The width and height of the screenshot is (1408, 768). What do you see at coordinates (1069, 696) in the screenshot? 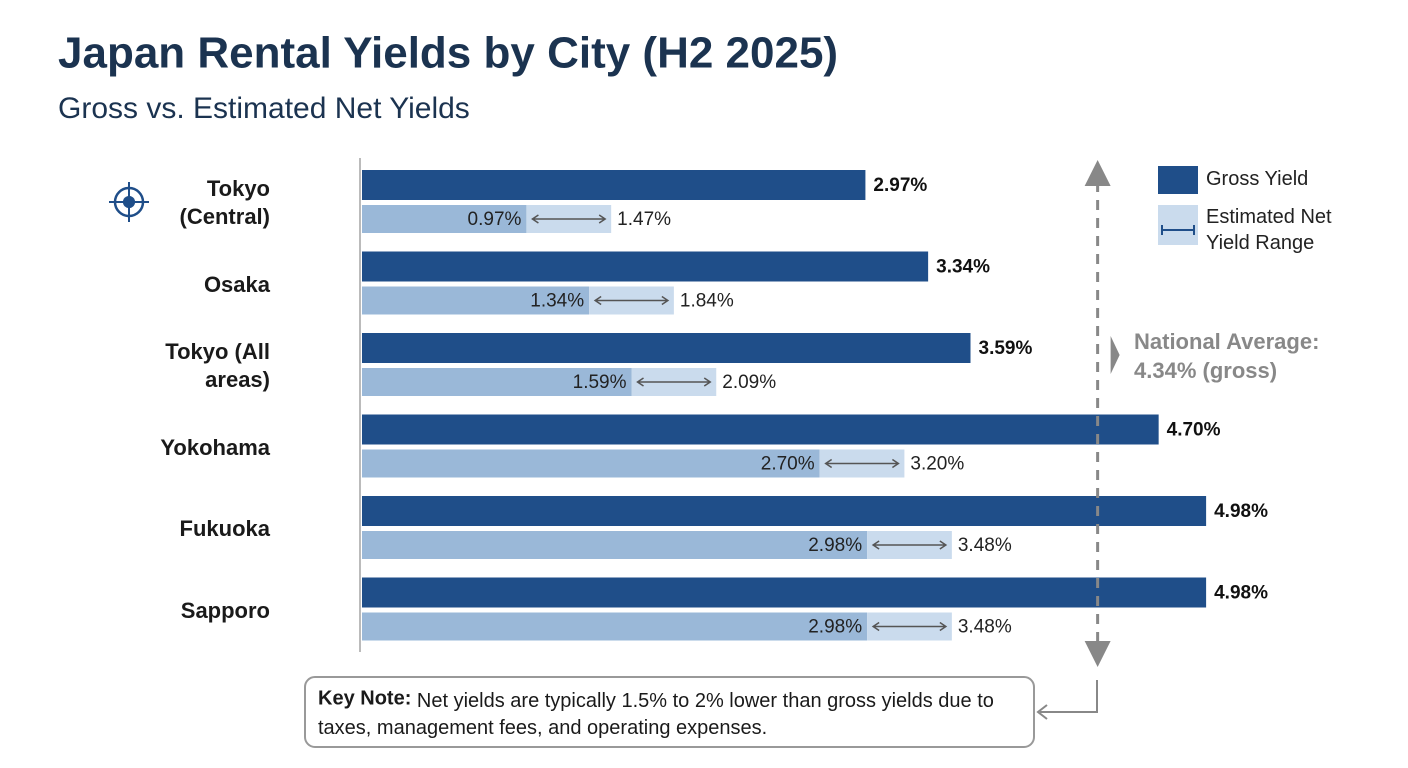
I see `note-connector` at bounding box center [1069, 696].